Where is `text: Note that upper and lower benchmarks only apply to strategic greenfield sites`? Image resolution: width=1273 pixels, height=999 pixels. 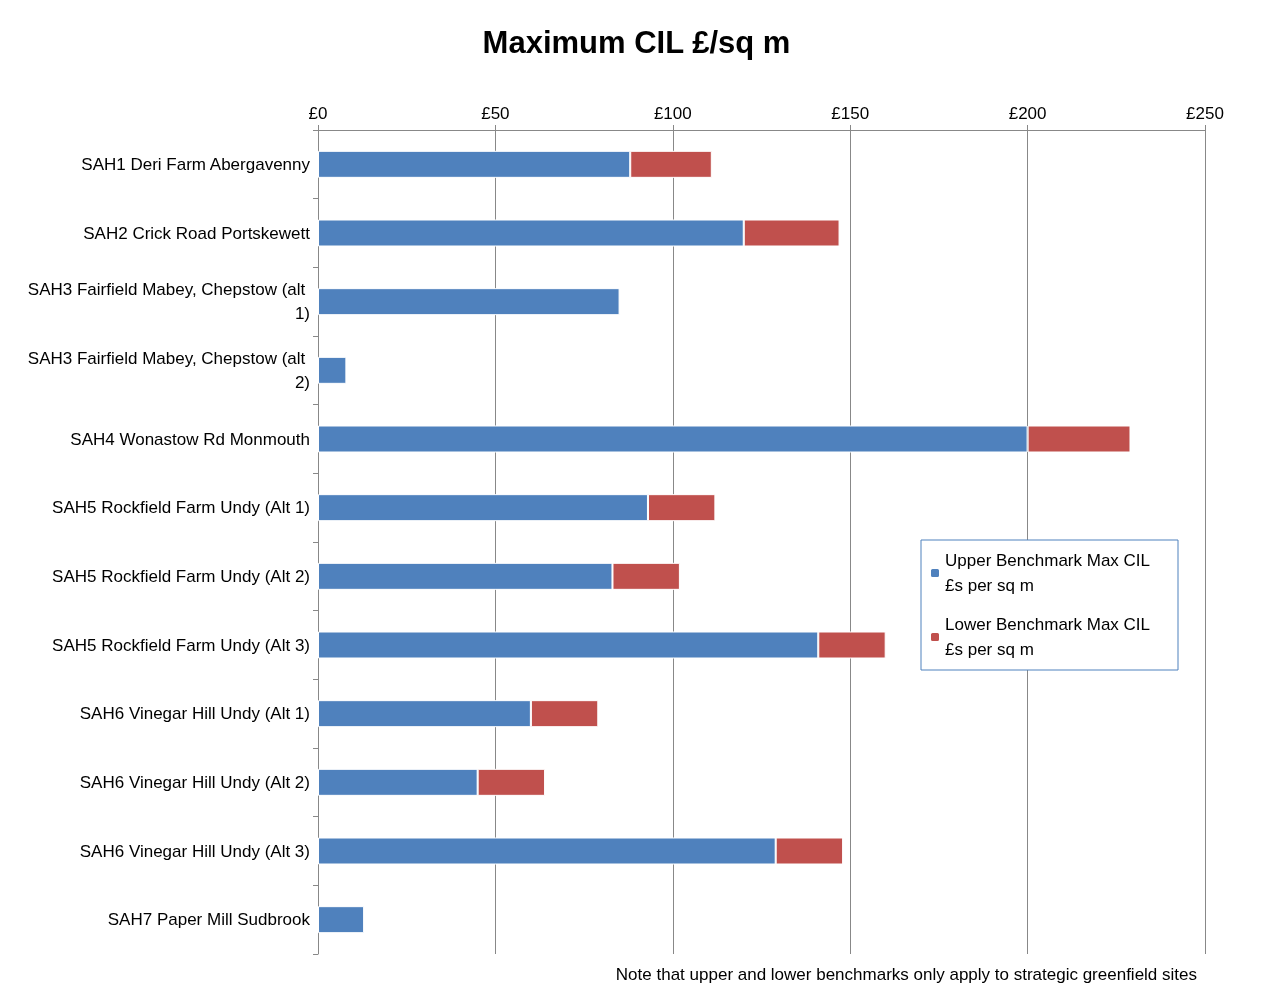 text: Note that upper and lower benchmarks only apply to strategic greenfield sites is located at coordinates (906, 974).